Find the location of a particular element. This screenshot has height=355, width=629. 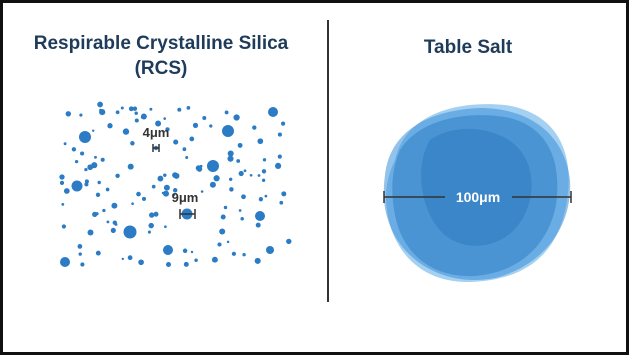

salt-title: Table Salt is located at coordinates (468, 47).